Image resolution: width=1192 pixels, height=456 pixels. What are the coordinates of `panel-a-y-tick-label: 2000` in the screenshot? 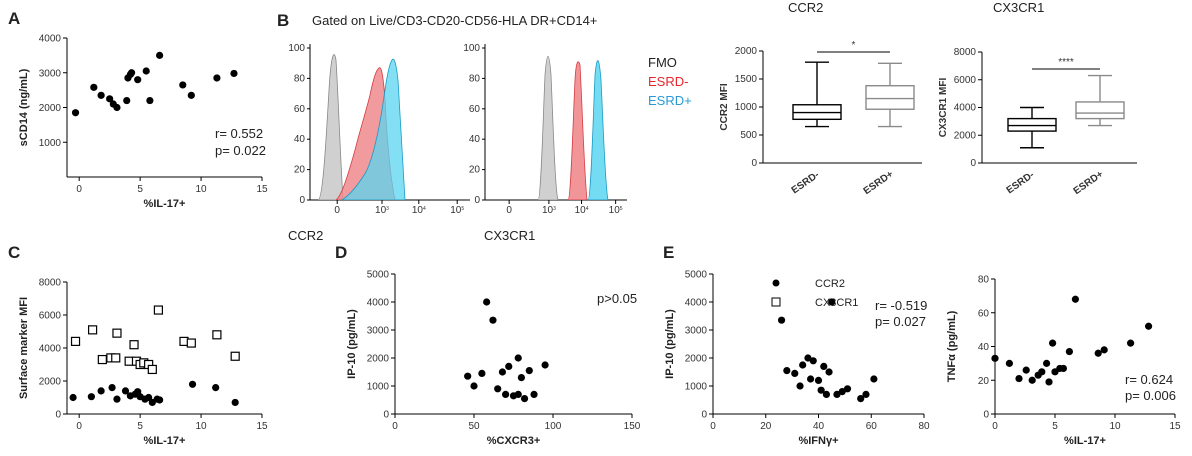 It's located at (50, 108).